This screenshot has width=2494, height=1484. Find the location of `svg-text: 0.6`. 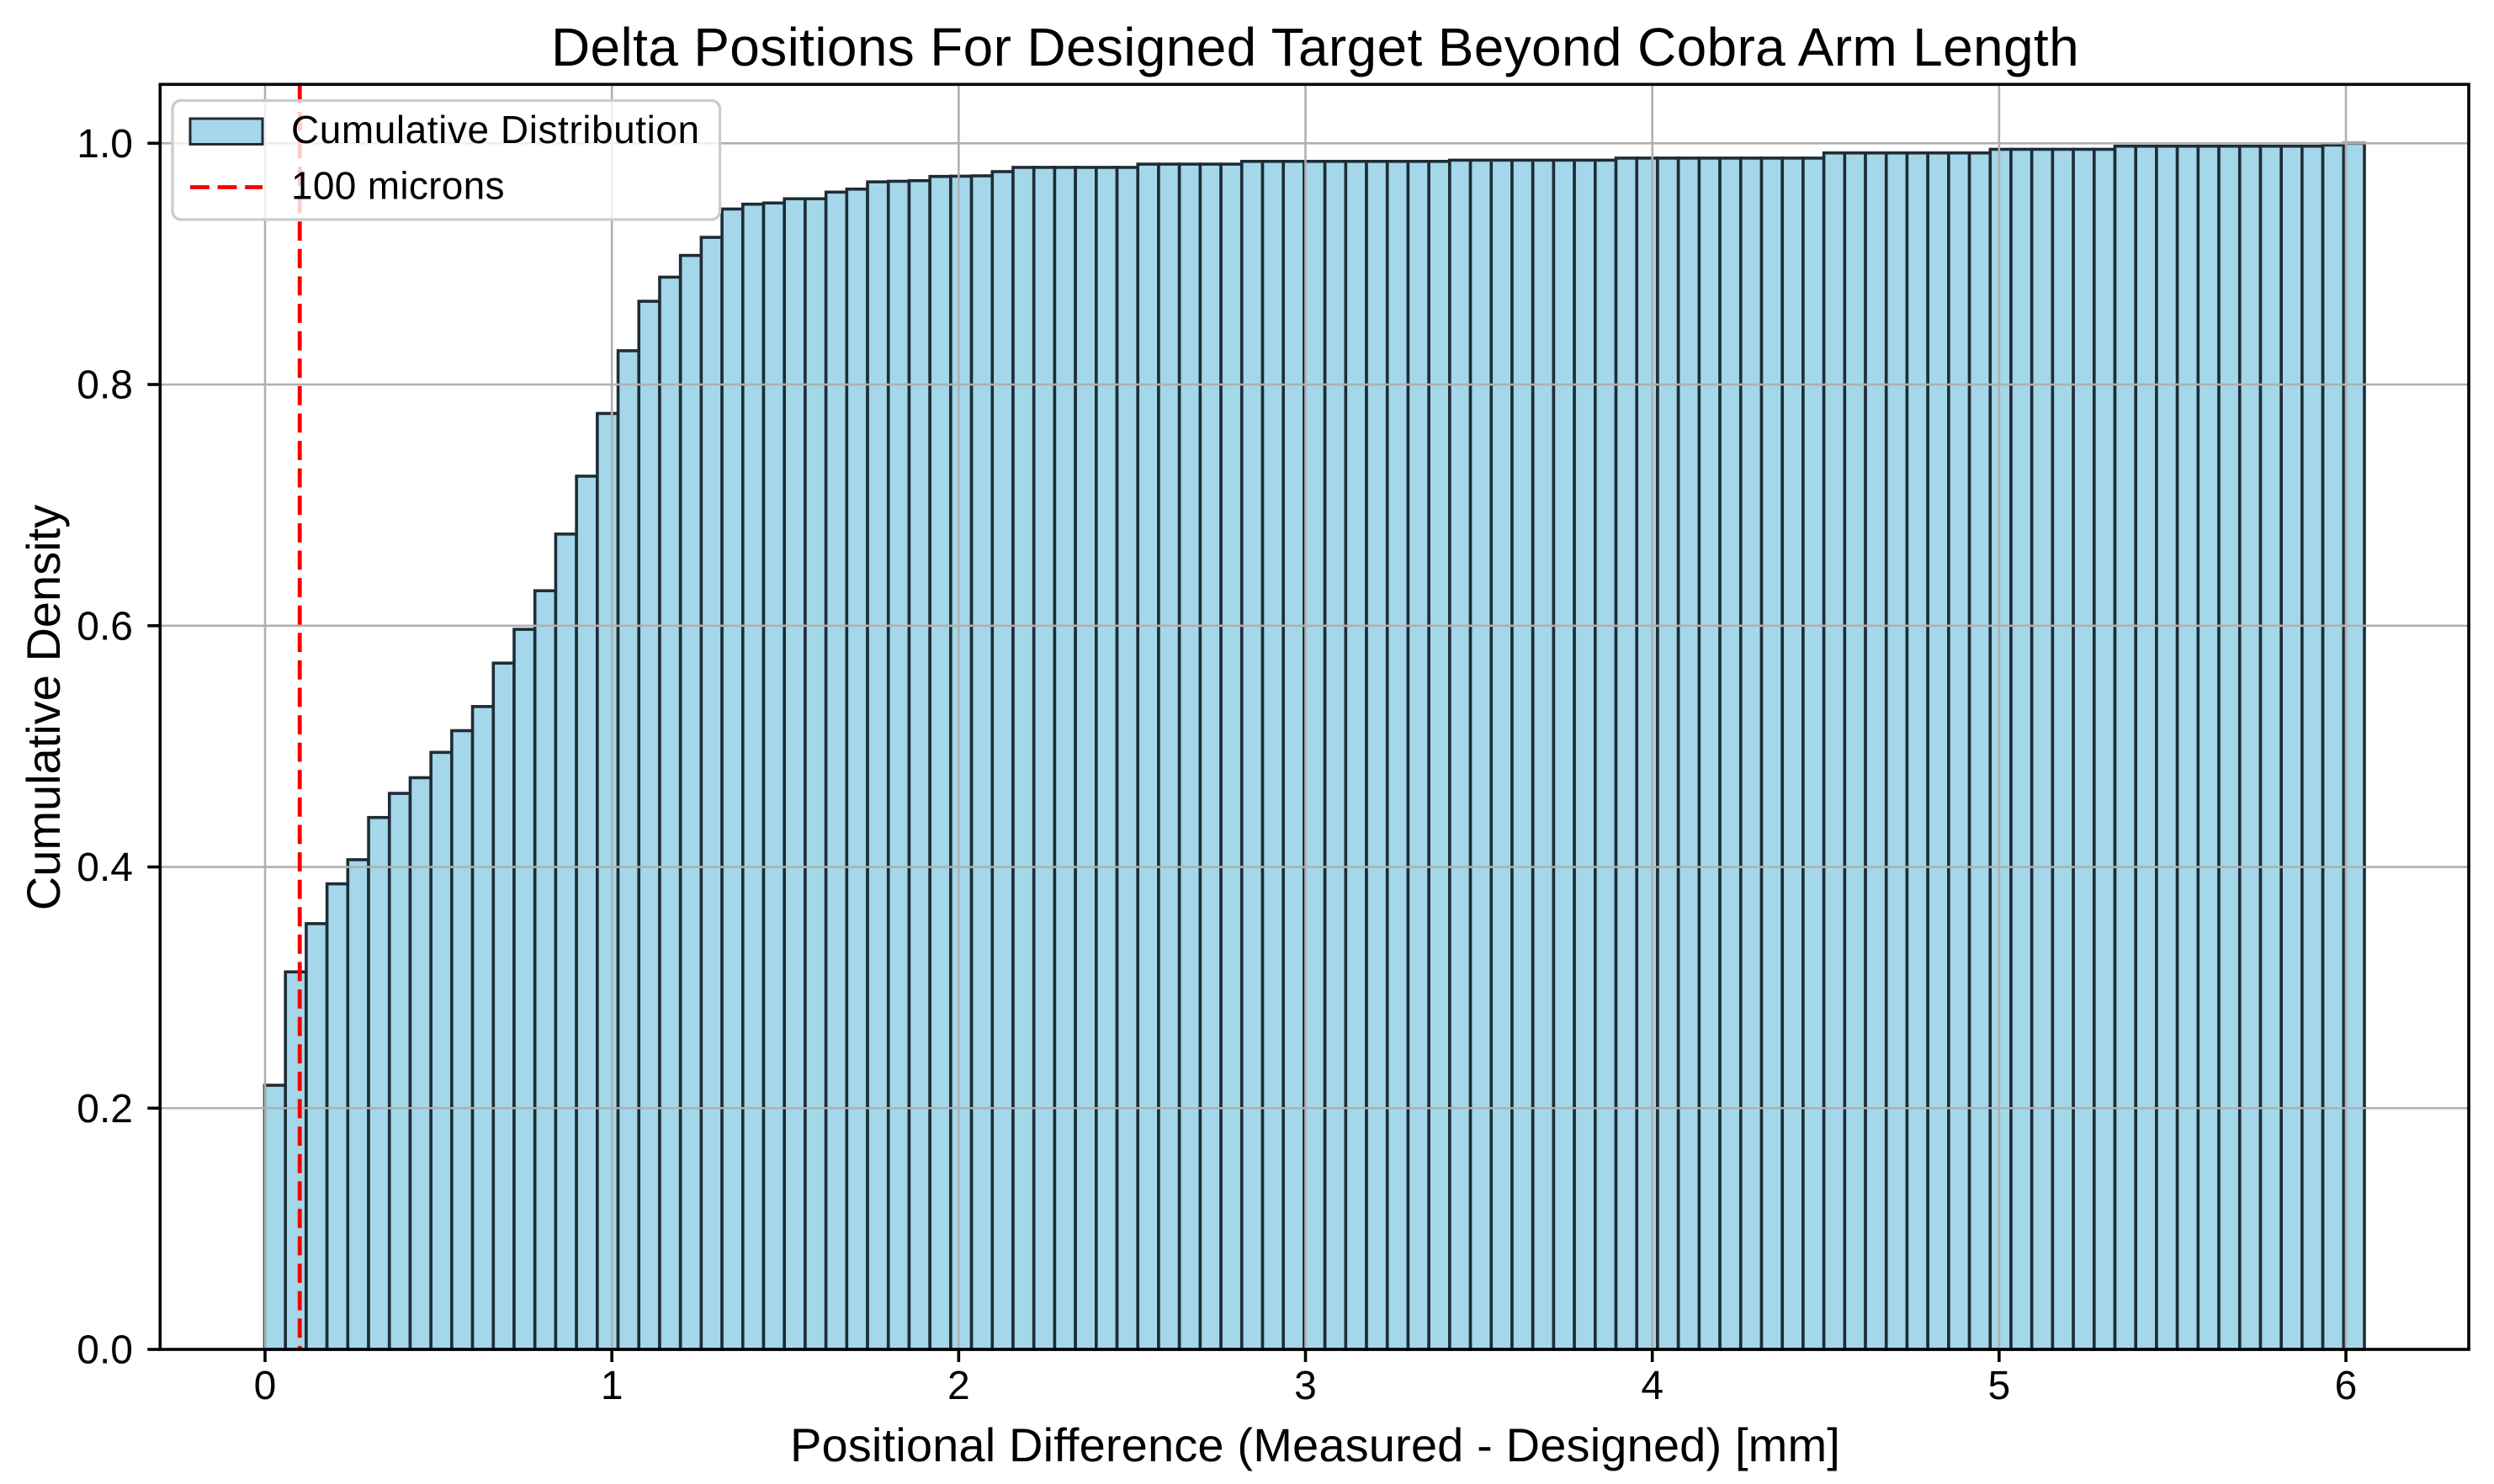

svg-text: 0.6 is located at coordinates (105, 626).